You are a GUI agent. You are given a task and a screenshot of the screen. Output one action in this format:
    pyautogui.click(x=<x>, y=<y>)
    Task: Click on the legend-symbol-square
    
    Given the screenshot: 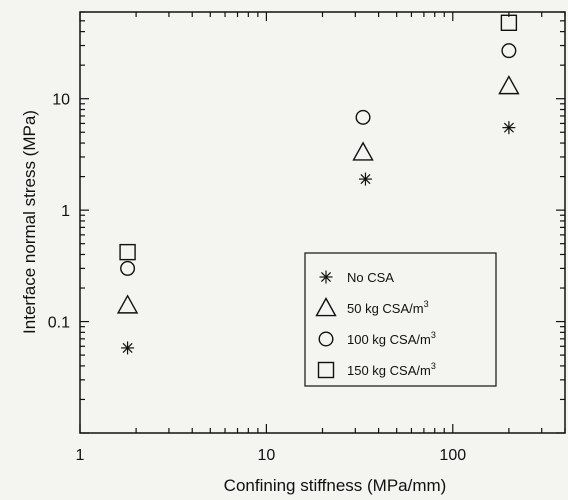 What is the action you would take?
    pyautogui.click(x=326, y=370)
    